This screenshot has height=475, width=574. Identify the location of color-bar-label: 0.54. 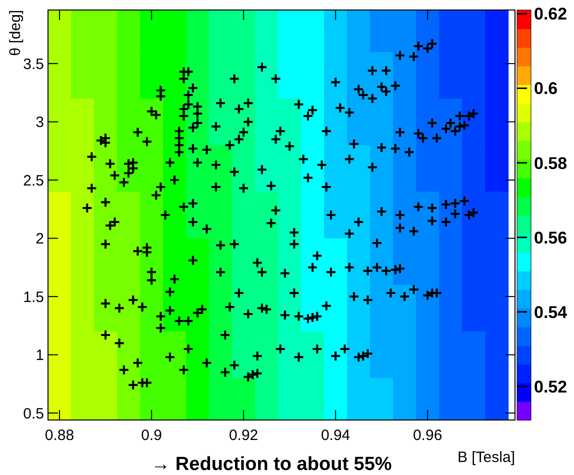
(551, 312).